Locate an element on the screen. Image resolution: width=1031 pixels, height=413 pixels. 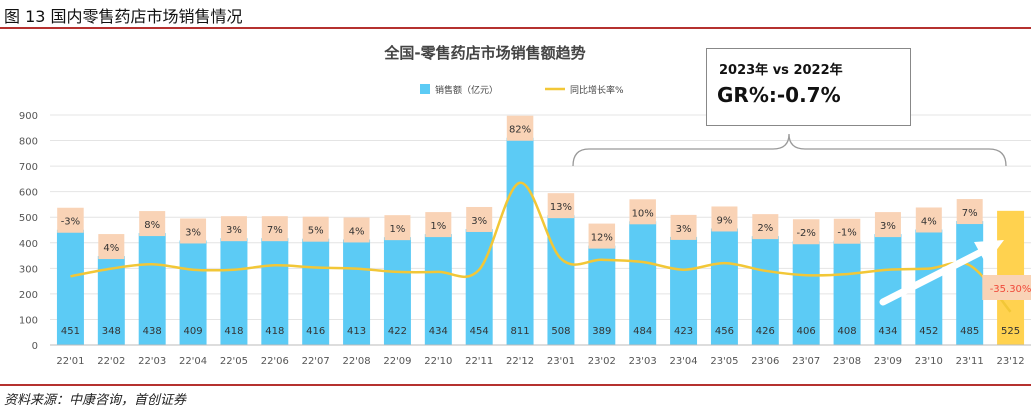
bar-value-label: 423 is located at coordinates (683, 331).